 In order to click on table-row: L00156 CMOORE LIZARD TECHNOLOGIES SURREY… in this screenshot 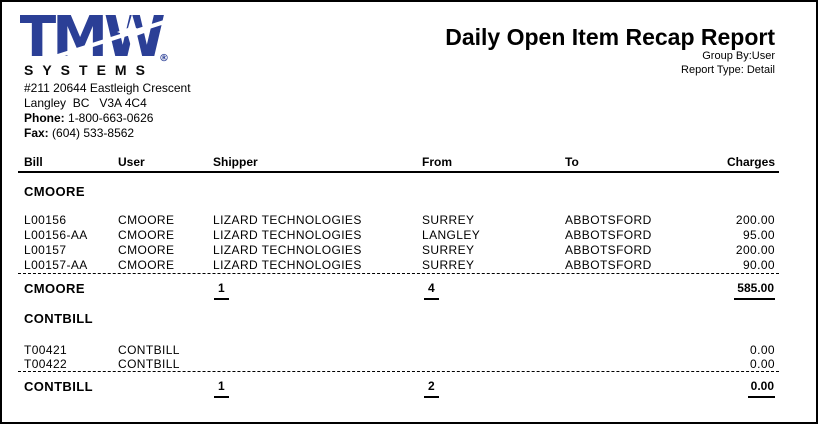, I will do `click(409, 220)`.